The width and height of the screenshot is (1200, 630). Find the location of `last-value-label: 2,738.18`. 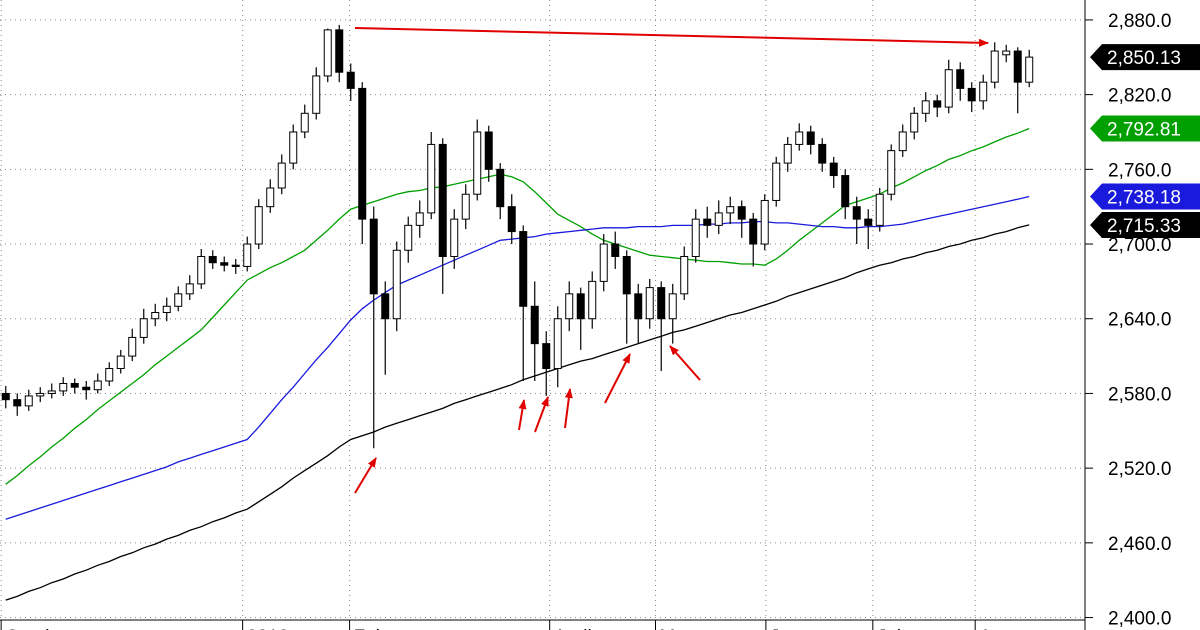

last-value-label: 2,738.18 is located at coordinates (1144, 197).